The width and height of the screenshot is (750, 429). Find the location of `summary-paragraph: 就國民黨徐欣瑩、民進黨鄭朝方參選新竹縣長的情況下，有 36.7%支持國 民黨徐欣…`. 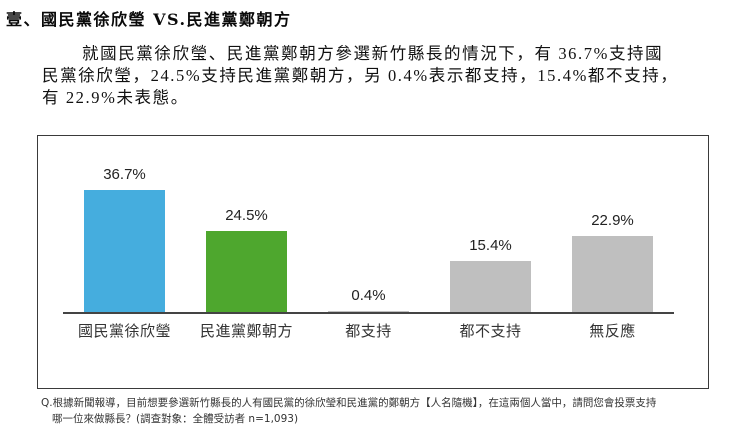

summary-paragraph: 就國民黨徐欣瑩、民進黨鄭朝方參選新竹縣長的情況下，有 36.7%支持國 民黨徐欣… is located at coordinates (382, 76).